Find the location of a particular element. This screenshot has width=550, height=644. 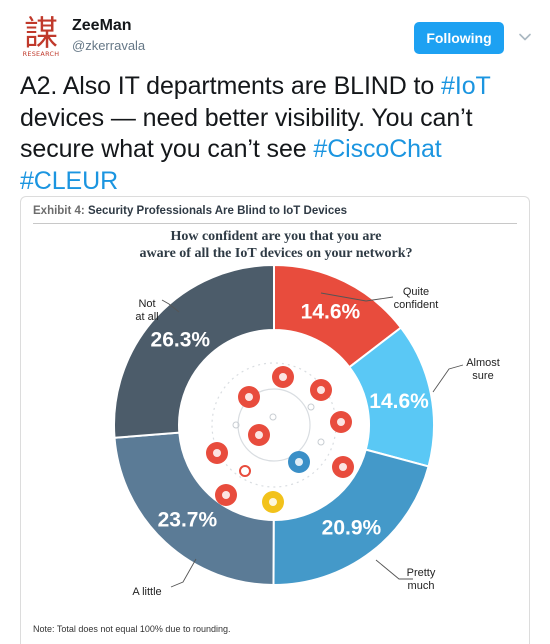

tweet-text-segment: A2. Also IT departments are BLIND to is located at coordinates (231, 86).